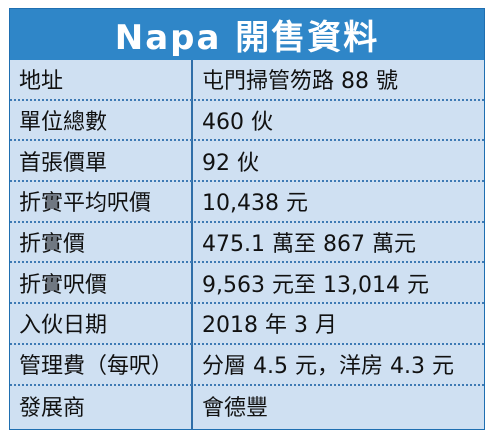  I want to click on row-value: 會德豐, so click(235, 408).